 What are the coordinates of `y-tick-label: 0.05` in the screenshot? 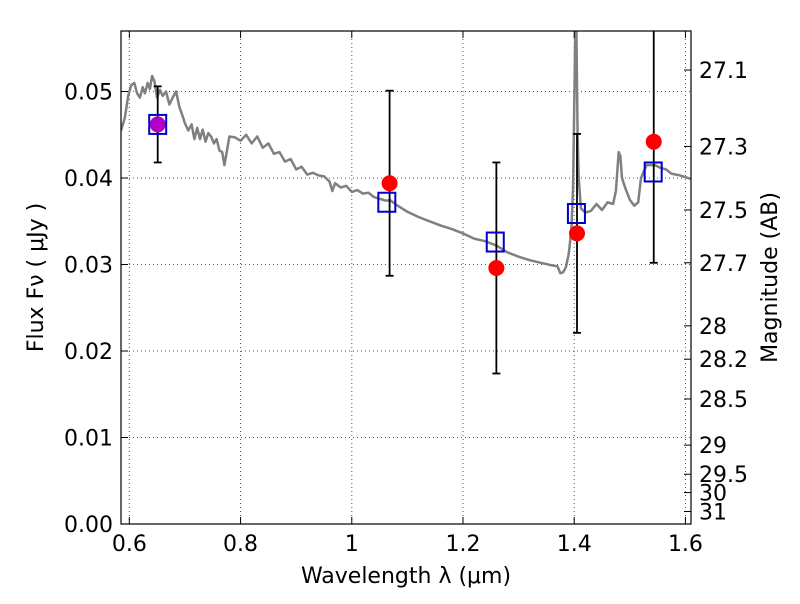 It's located at (88, 93).